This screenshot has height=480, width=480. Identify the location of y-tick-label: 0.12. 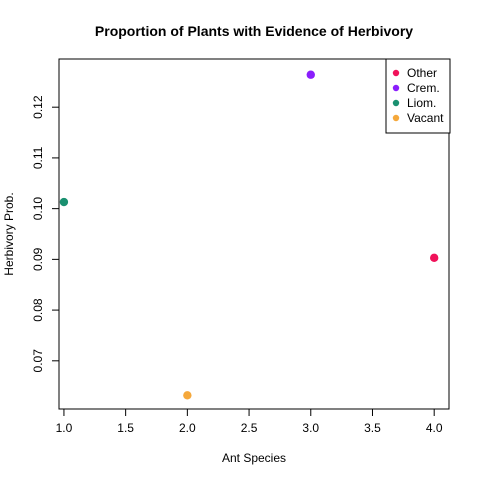
(38, 107).